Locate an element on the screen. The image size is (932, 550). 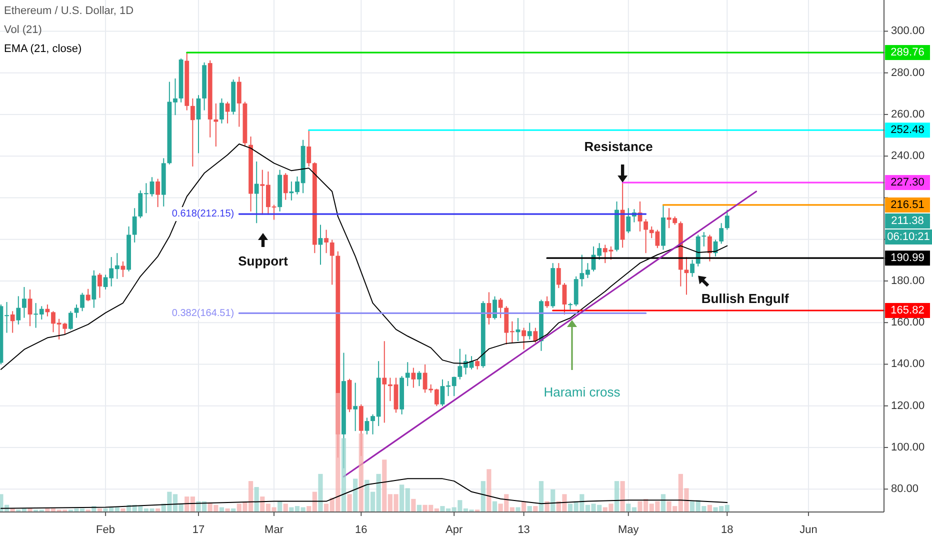
data-label: 165.82 is located at coordinates (907, 310).